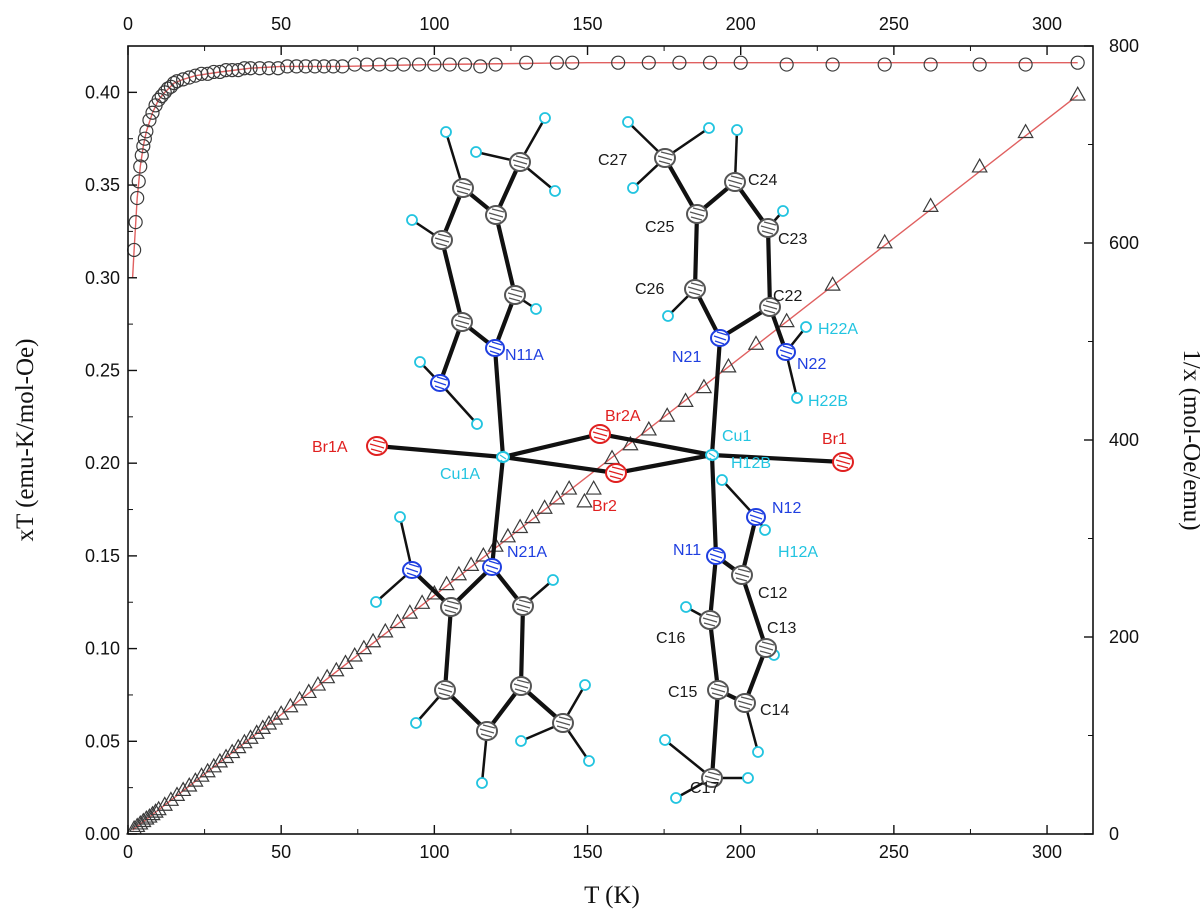 The width and height of the screenshot is (1200, 919). What do you see at coordinates (762, 180) in the screenshot?
I see `atom-label: C24` at bounding box center [762, 180].